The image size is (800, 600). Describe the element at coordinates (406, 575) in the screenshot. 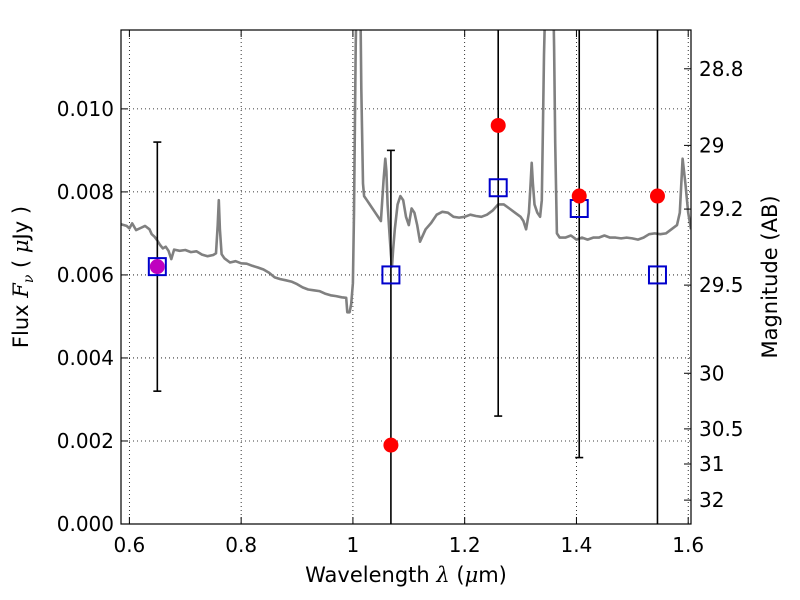

I see `x-axis-label: Wavelength λ (μm)` at that location.